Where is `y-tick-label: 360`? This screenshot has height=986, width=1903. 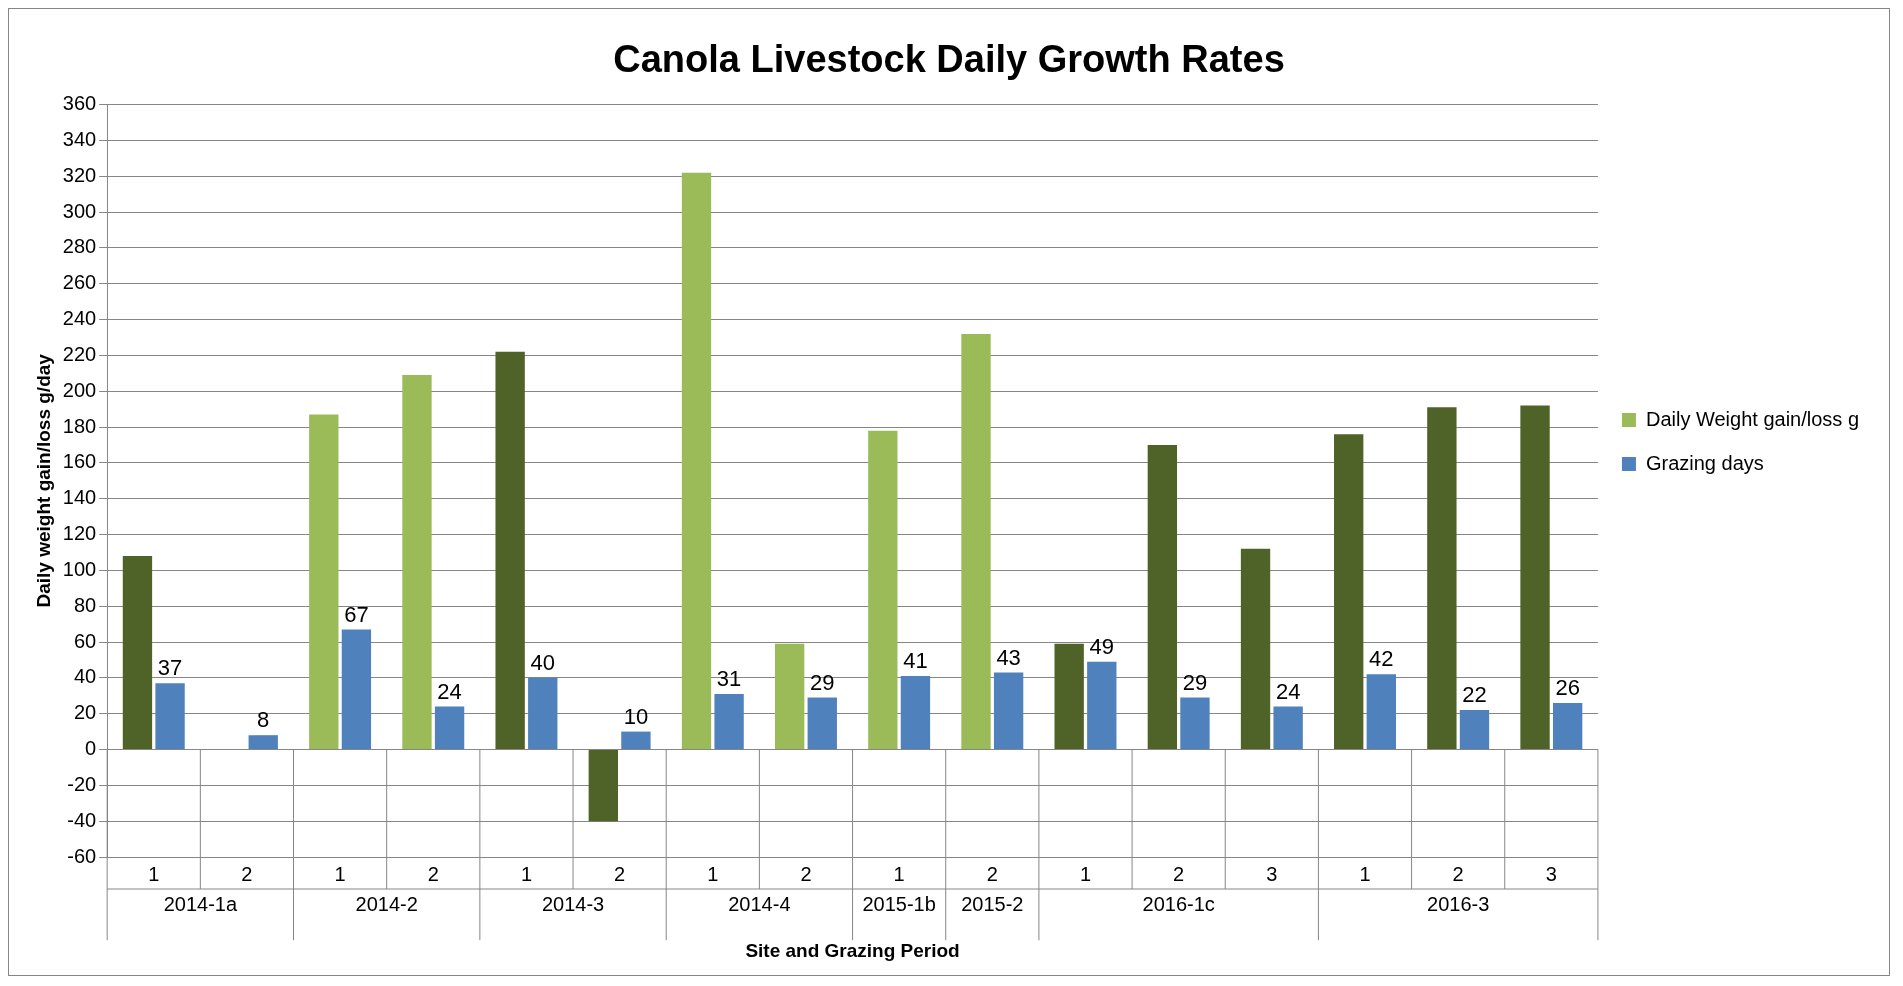
y-tick-label: 360 is located at coordinates (79, 103).